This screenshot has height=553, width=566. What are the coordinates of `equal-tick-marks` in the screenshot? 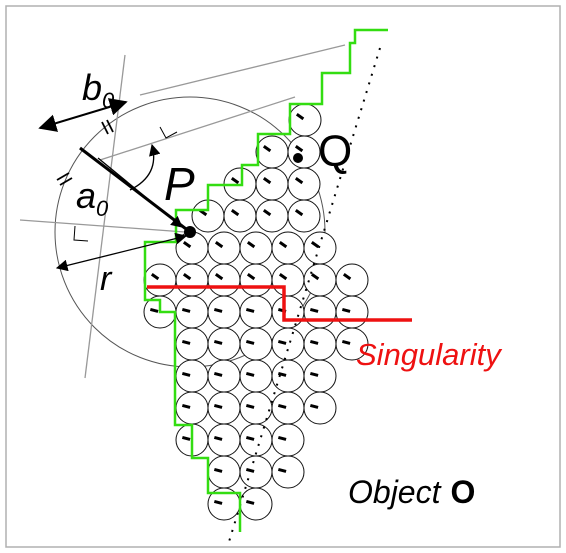 It's located at (85, 152).